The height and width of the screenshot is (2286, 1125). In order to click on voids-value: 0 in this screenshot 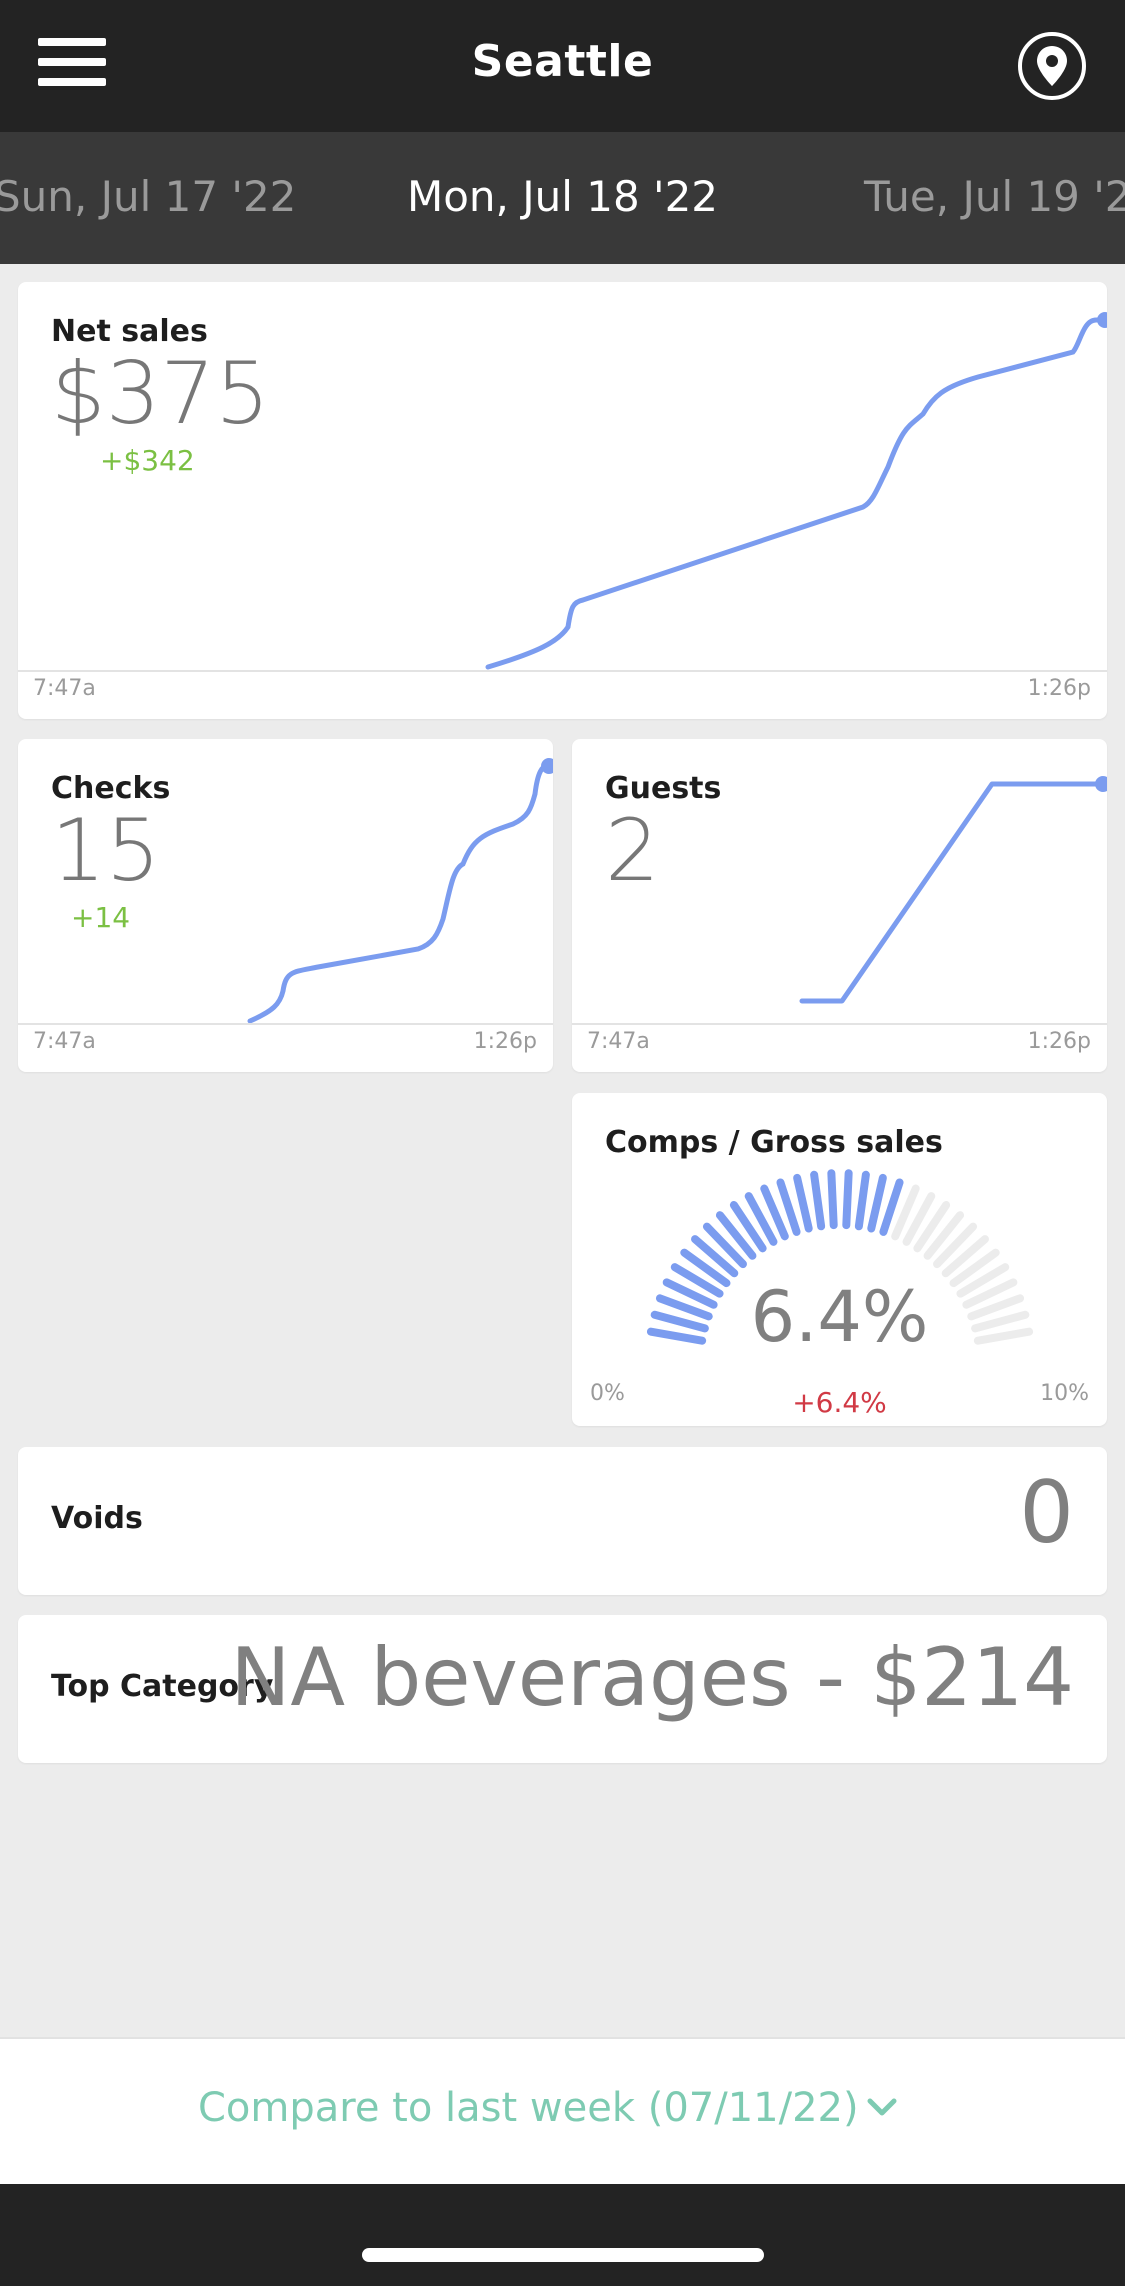, I will do `click(1046, 1513)`.